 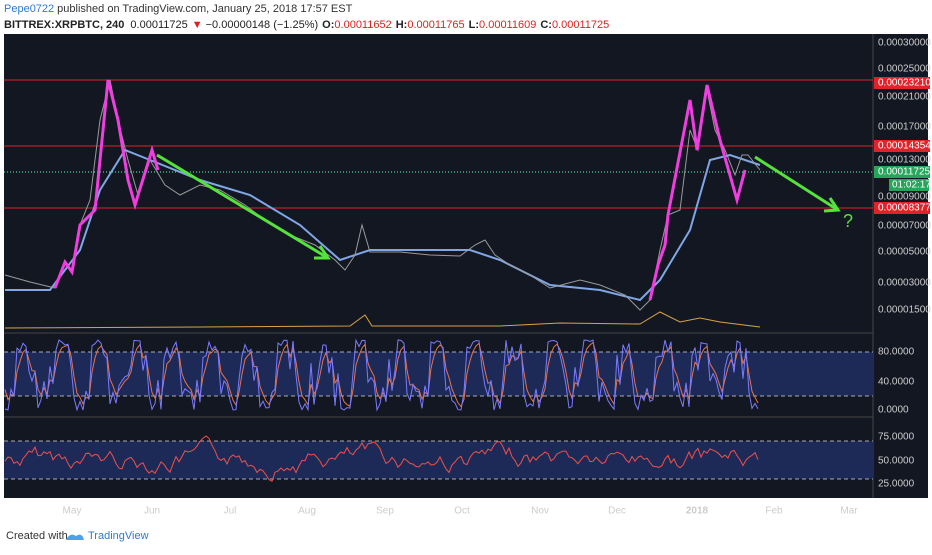 I want to click on symbol: BITTREX:XRPBTC, 240, so click(x=64, y=25).